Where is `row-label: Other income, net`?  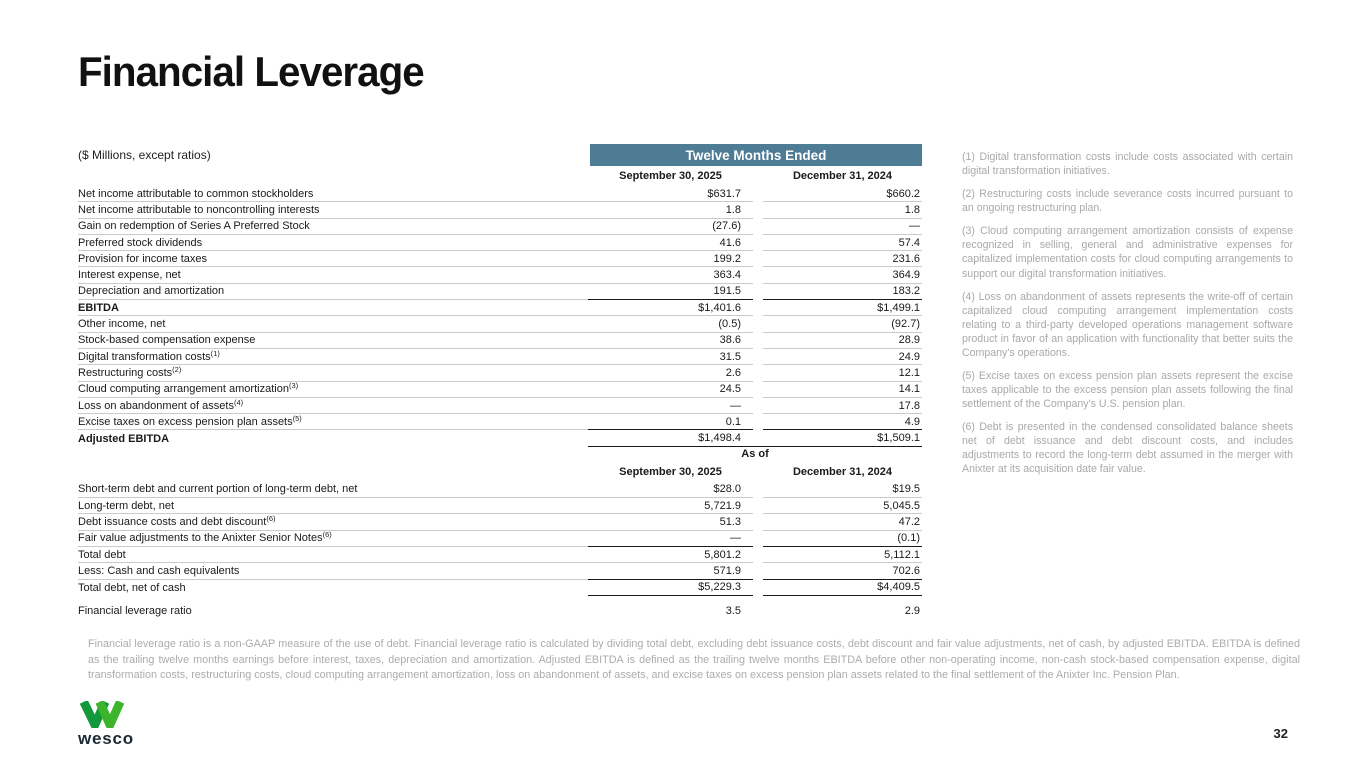 row-label: Other income, net is located at coordinates (122, 324).